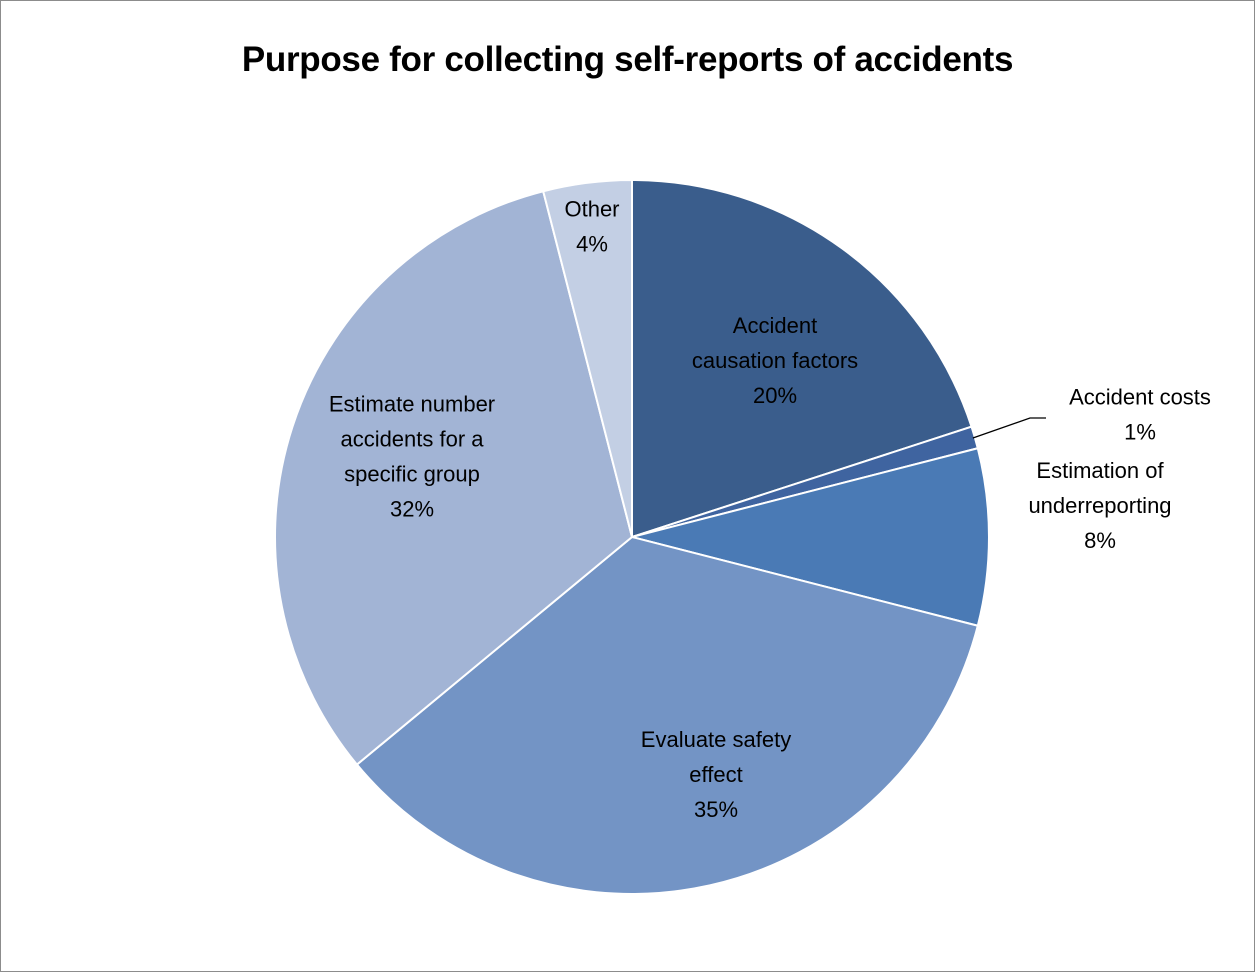 The height and width of the screenshot is (972, 1255). What do you see at coordinates (412, 473) in the screenshot?
I see `slice-name-label: specific group` at bounding box center [412, 473].